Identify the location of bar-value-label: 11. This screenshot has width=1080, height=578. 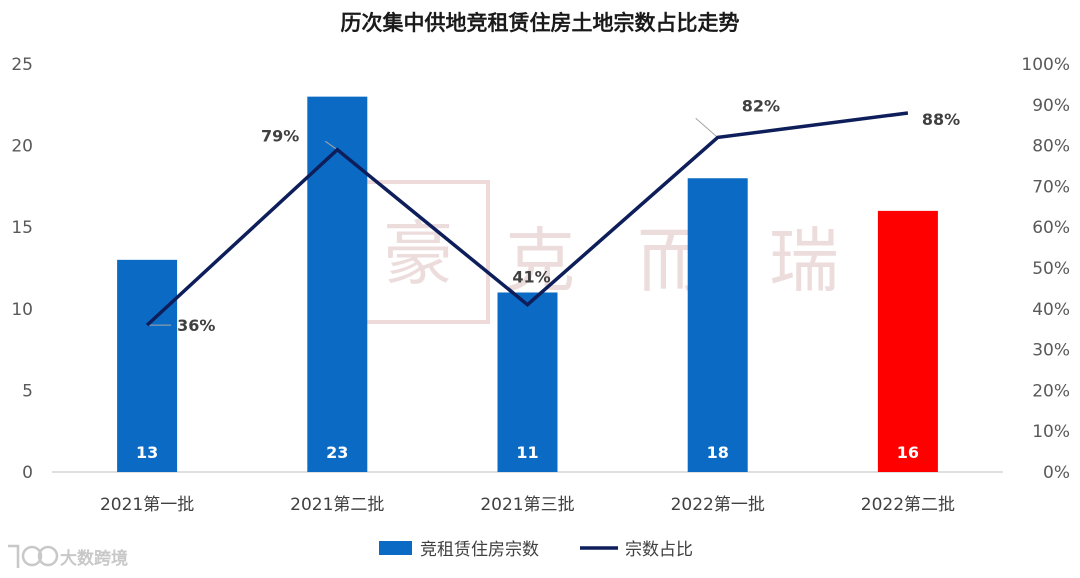
(527, 452).